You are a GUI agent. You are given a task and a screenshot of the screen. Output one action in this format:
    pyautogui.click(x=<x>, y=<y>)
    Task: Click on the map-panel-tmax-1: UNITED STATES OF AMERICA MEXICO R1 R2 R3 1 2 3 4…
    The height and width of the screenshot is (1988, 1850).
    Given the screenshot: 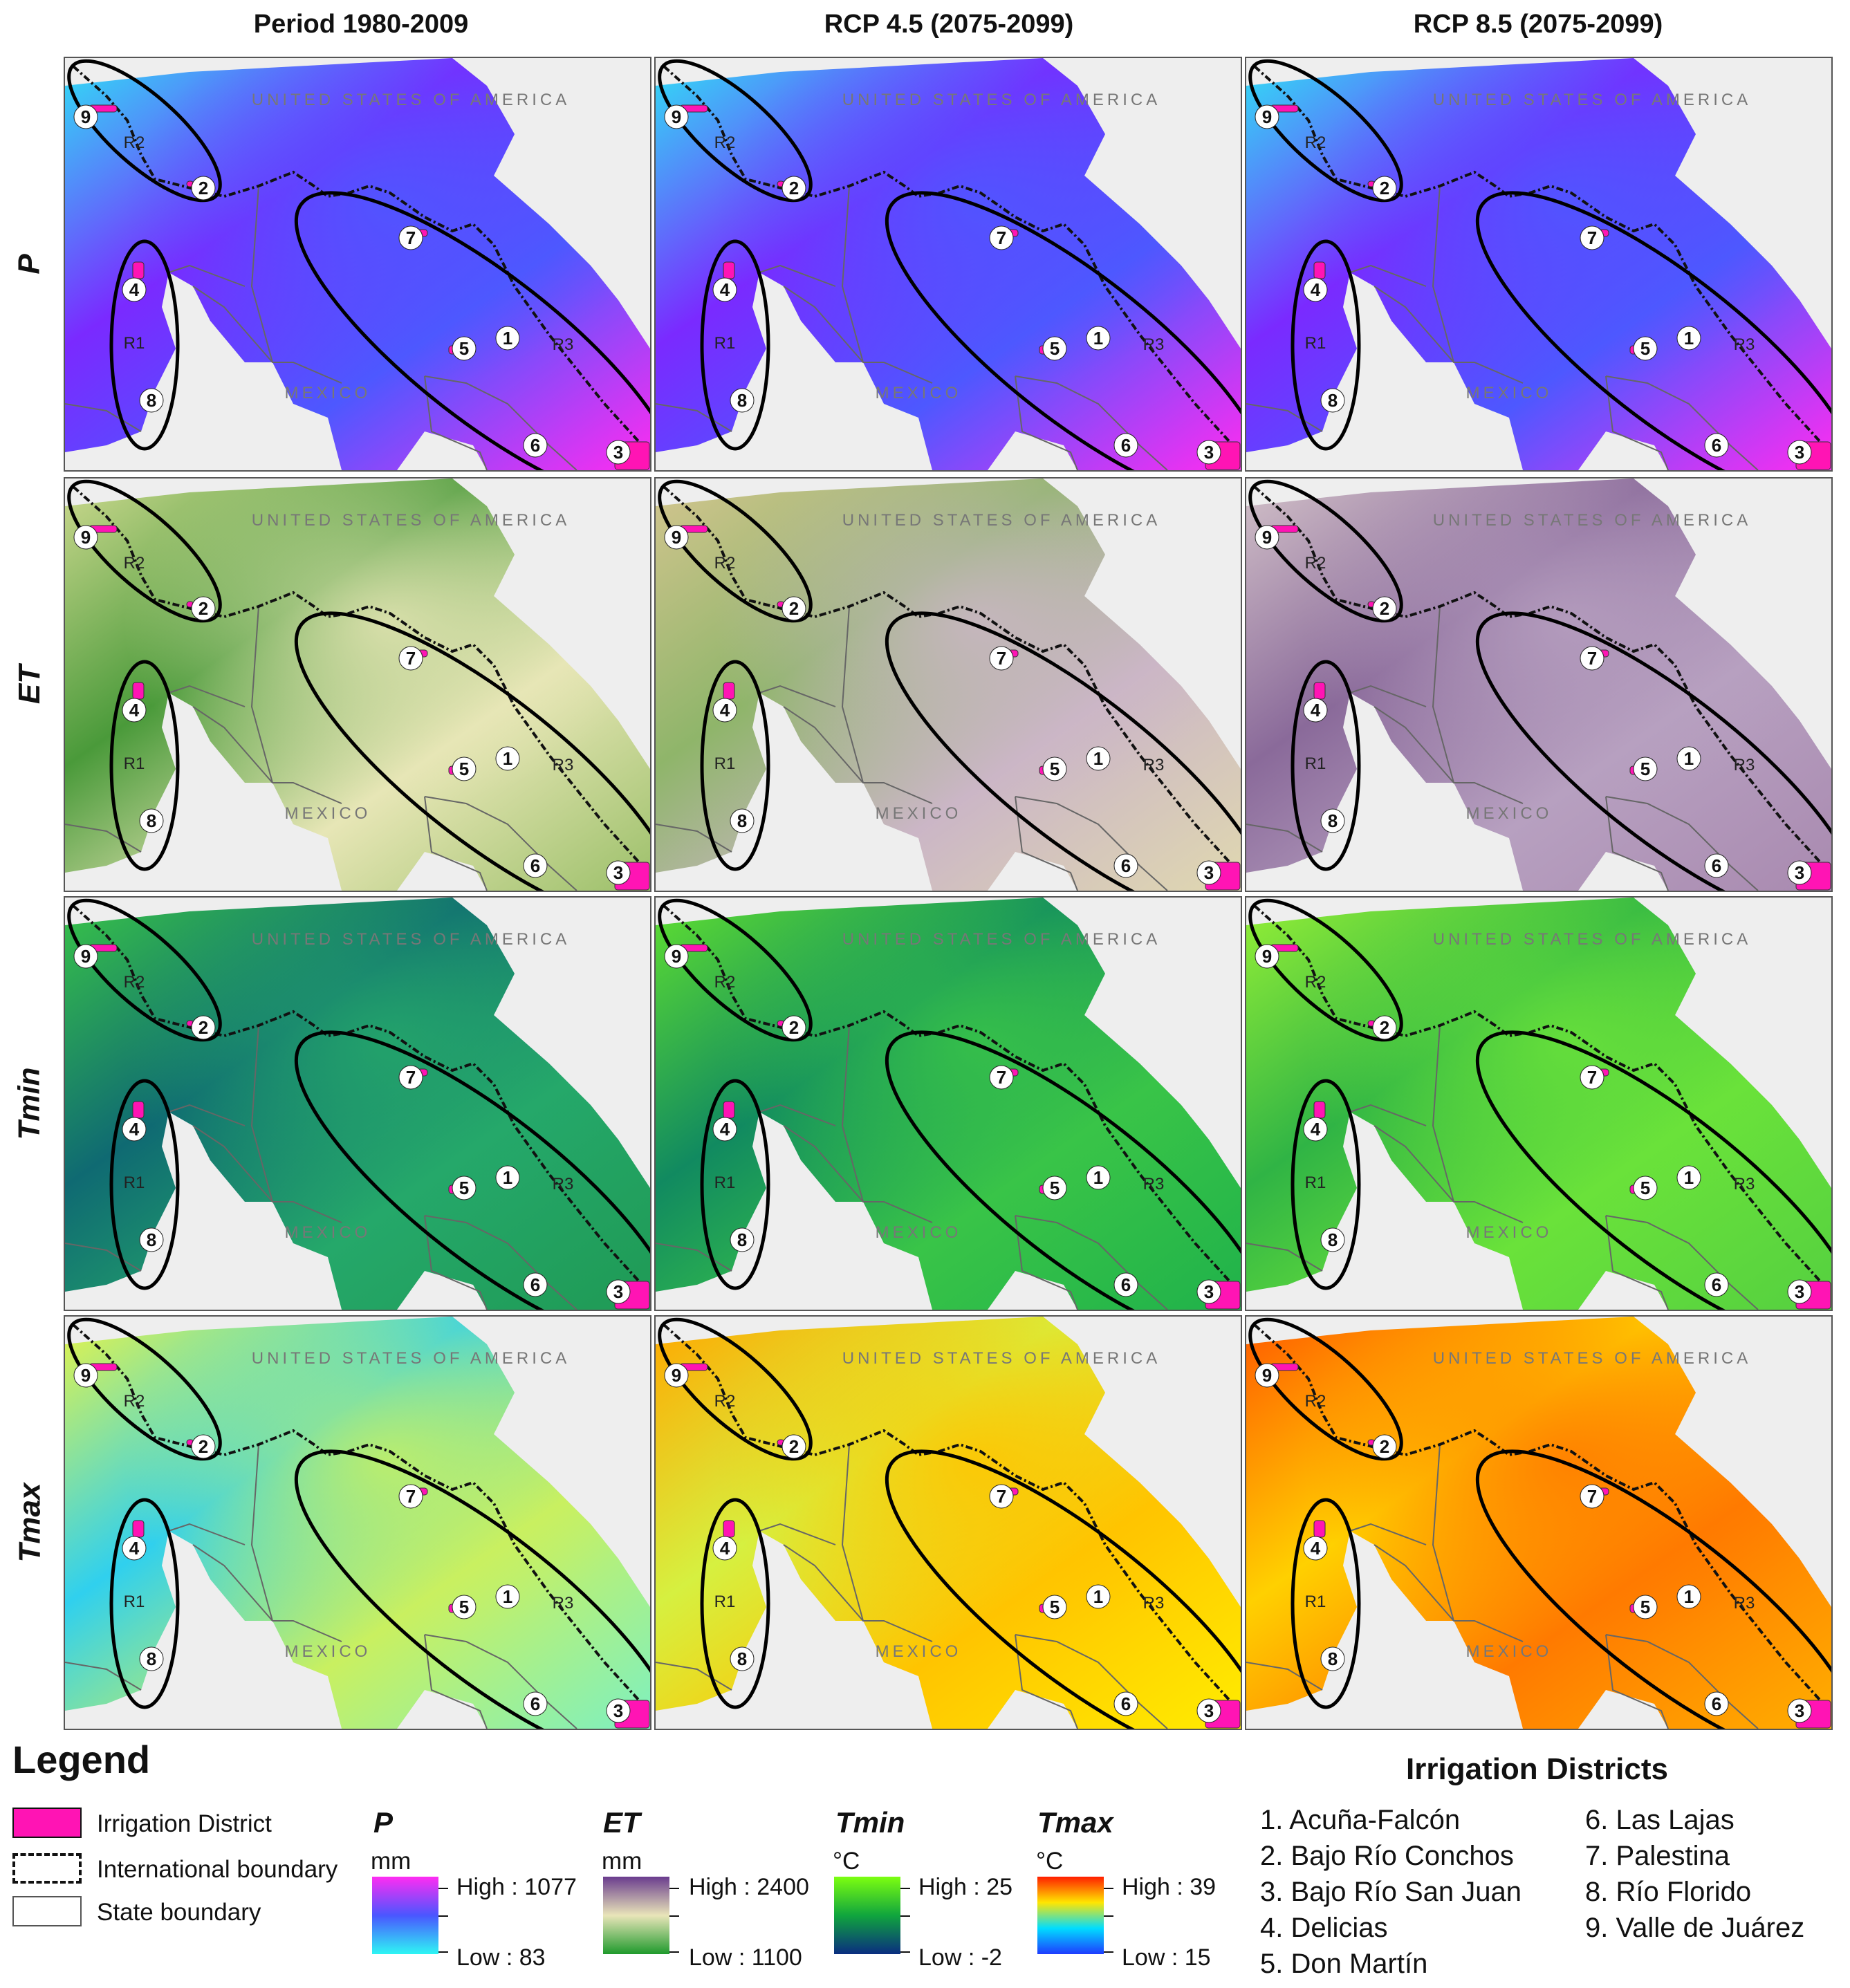 What is the action you would take?
    pyautogui.click(x=948, y=1522)
    